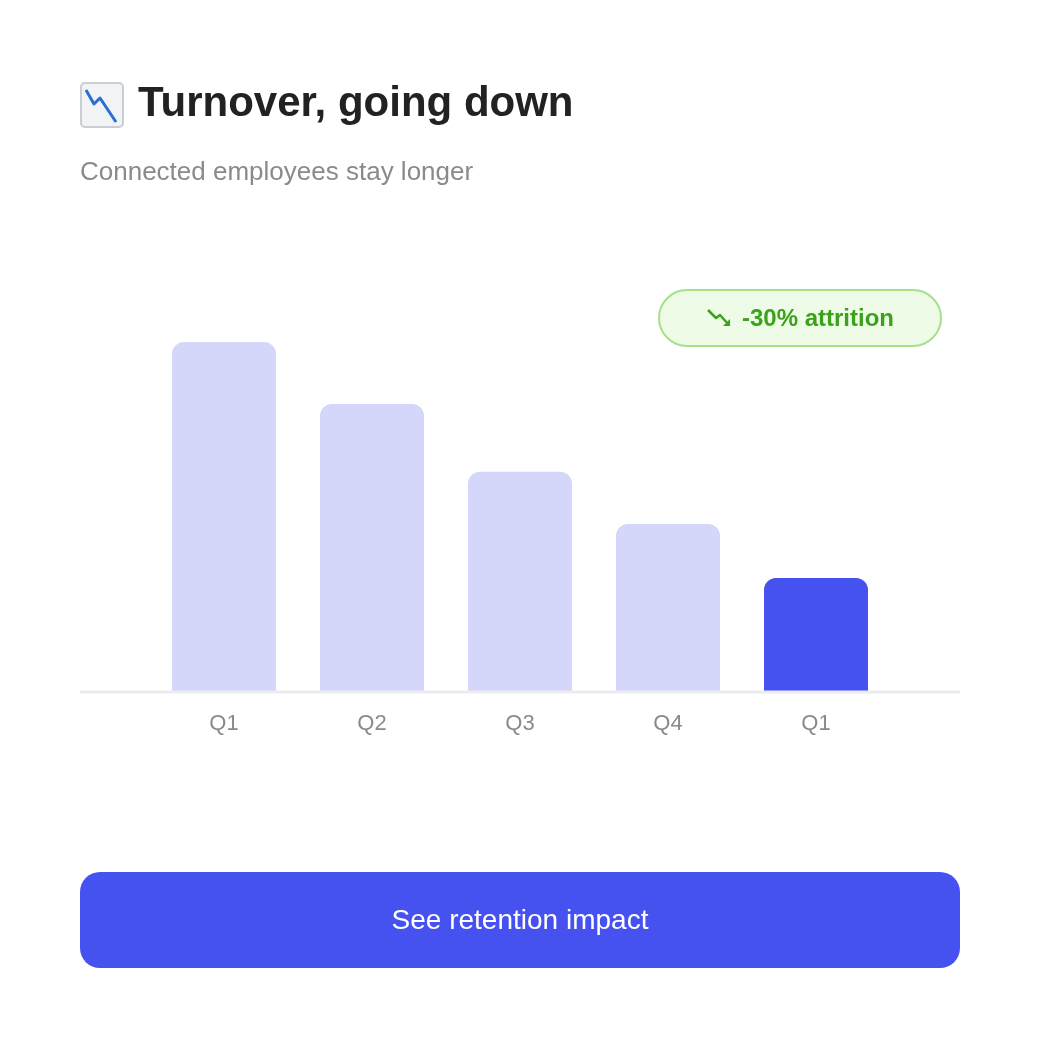 This screenshot has height=1040, width=1040. What do you see at coordinates (520, 722) in the screenshot?
I see `x-tick-label: Q3` at bounding box center [520, 722].